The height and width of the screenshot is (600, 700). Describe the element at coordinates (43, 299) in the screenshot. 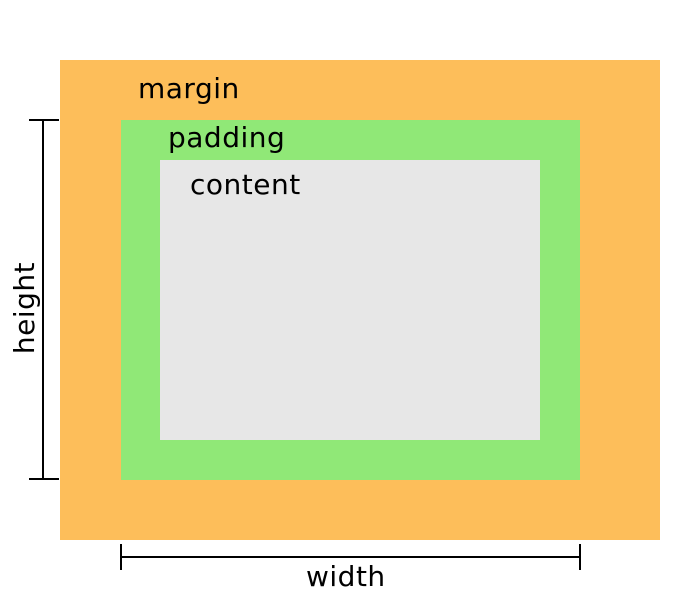

I see `height-dimension-line` at that location.